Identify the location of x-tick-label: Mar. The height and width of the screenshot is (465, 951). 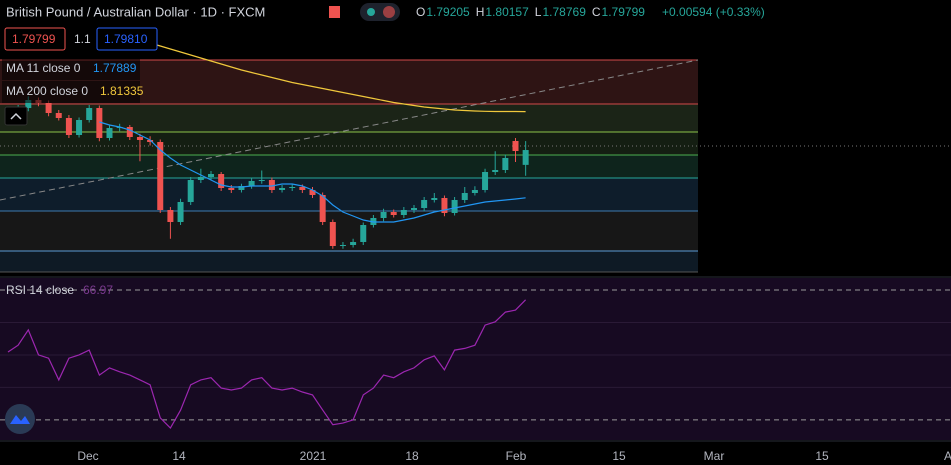
(714, 456).